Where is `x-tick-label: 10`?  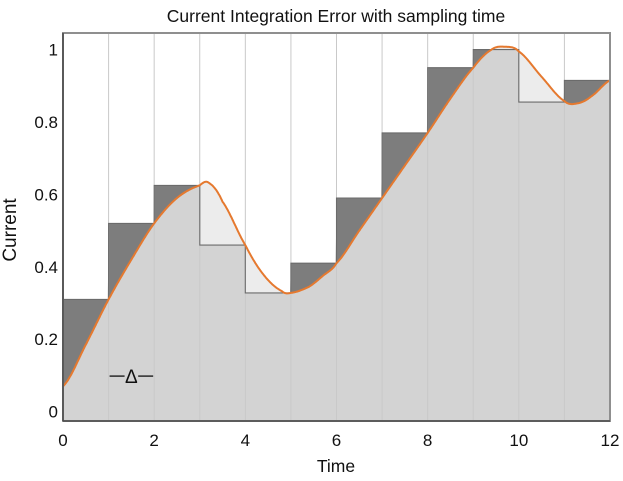
x-tick-label: 10 is located at coordinates (518, 440).